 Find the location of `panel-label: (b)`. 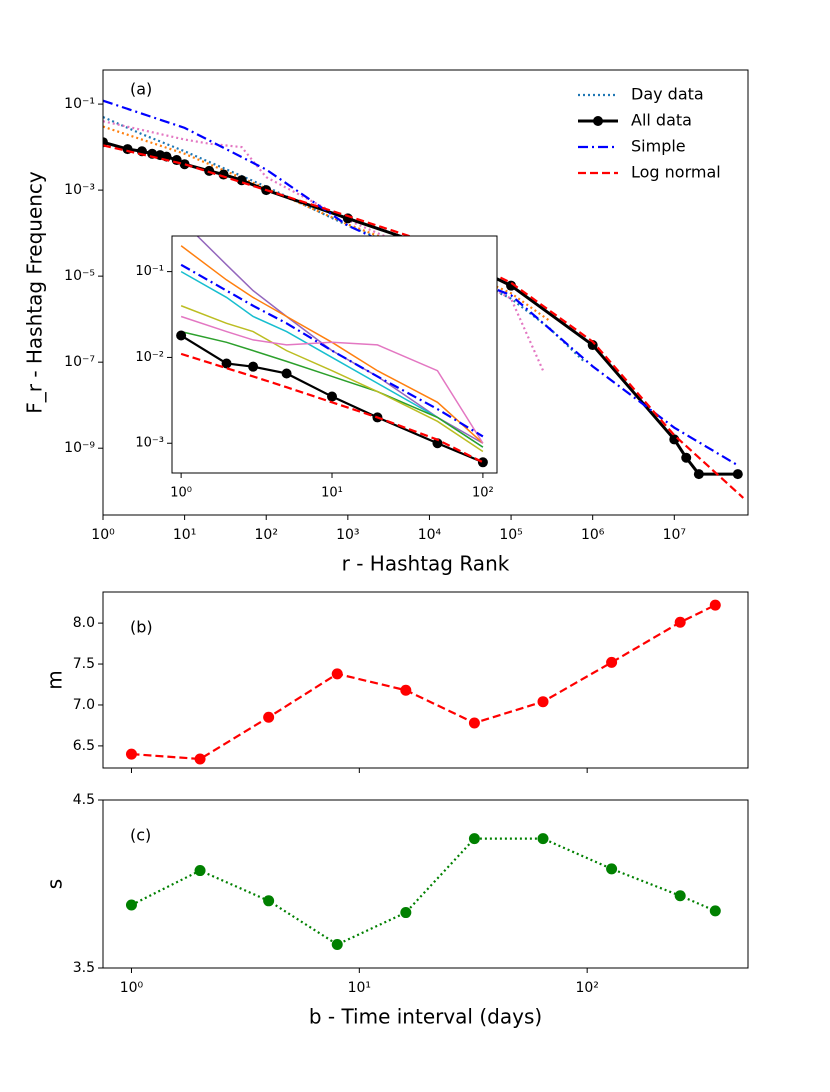

panel-label: (b) is located at coordinates (141, 627).